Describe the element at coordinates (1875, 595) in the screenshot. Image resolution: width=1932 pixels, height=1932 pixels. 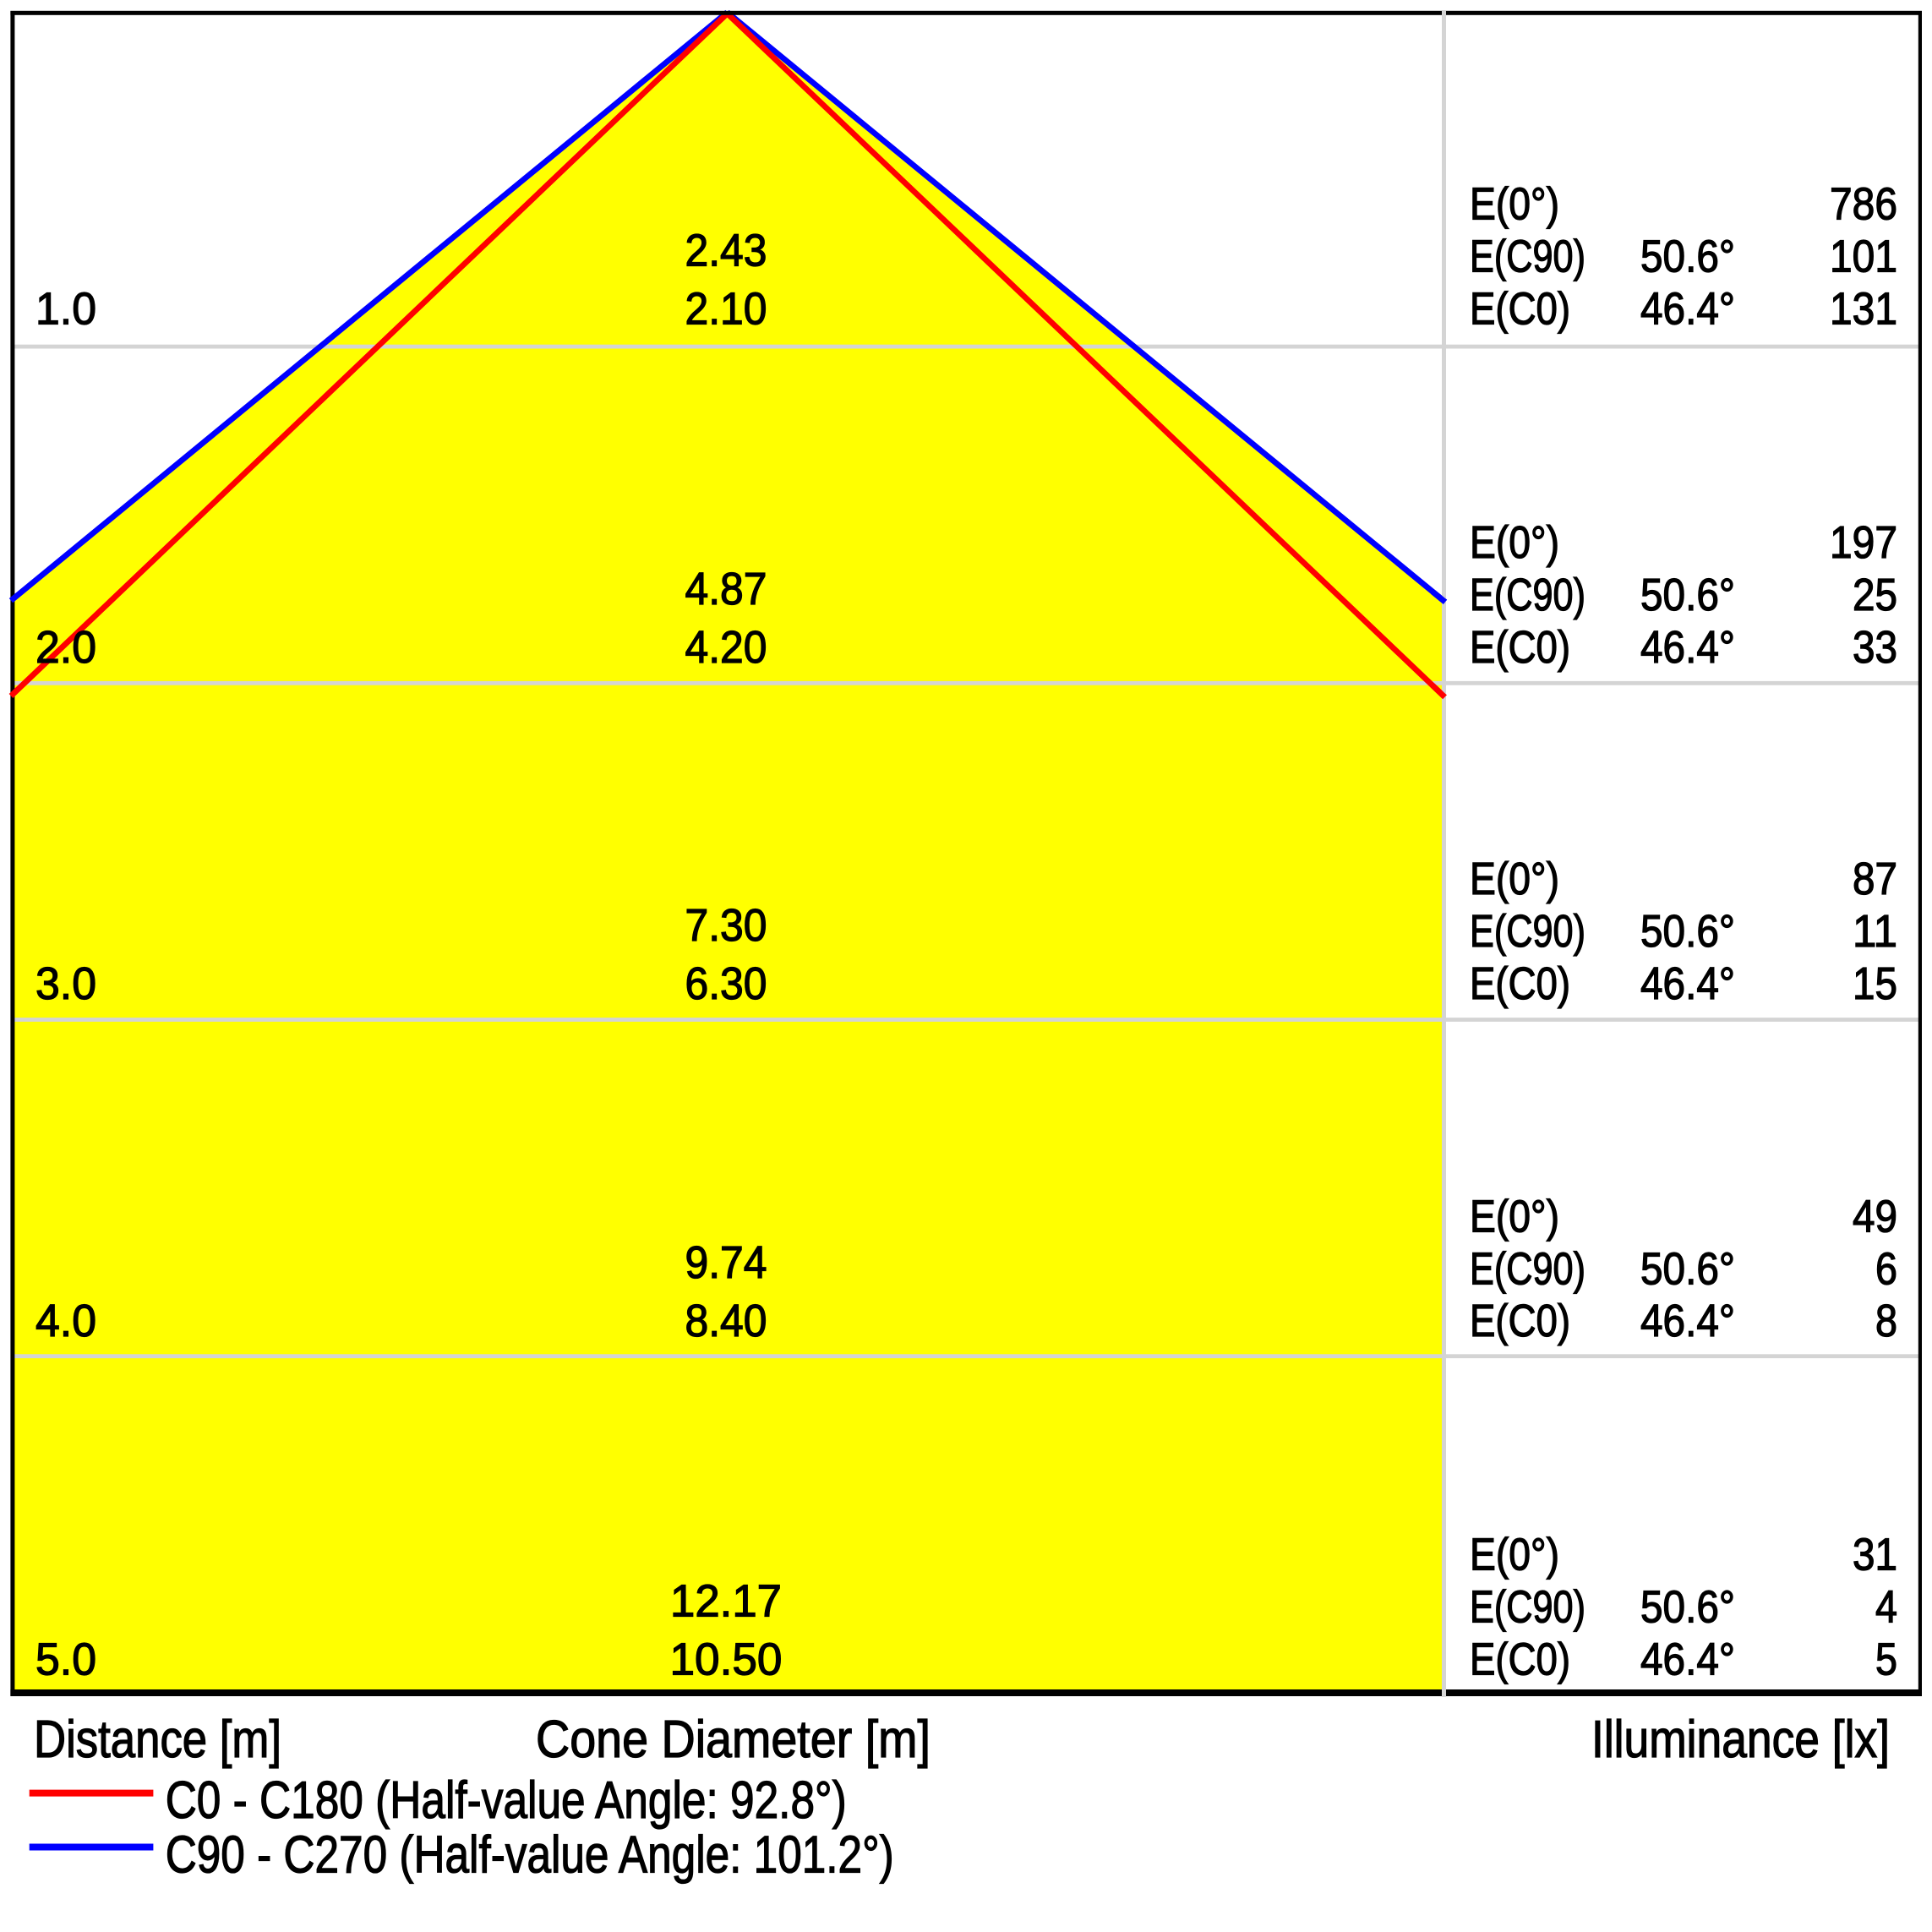
I see `svg-text: 25` at that location.